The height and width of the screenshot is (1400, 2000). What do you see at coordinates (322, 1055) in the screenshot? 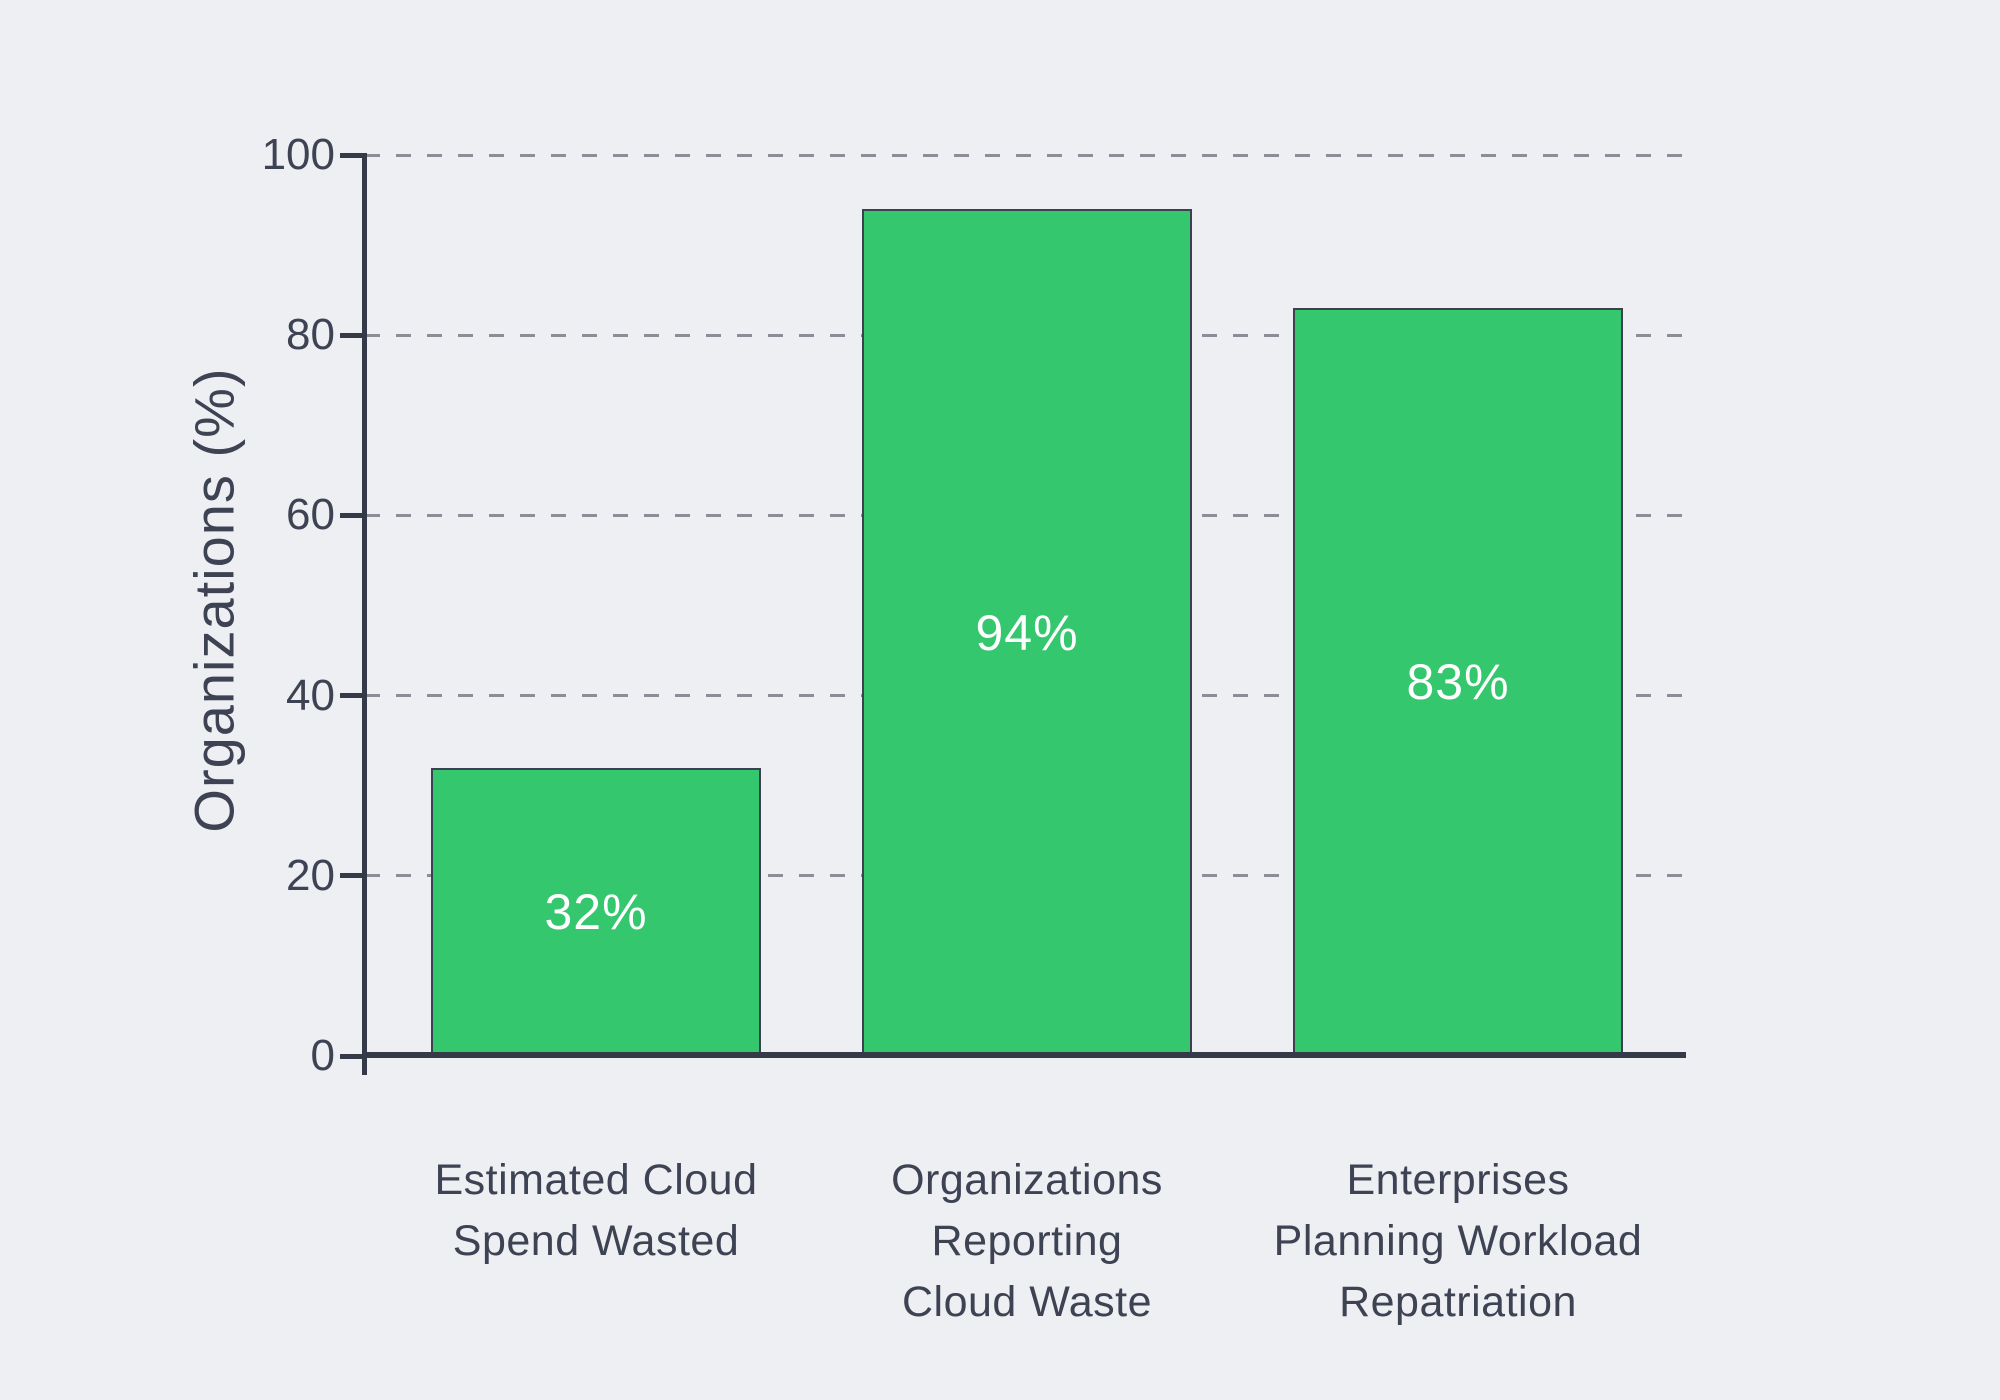
I see `y-tick-label: 0` at bounding box center [322, 1055].